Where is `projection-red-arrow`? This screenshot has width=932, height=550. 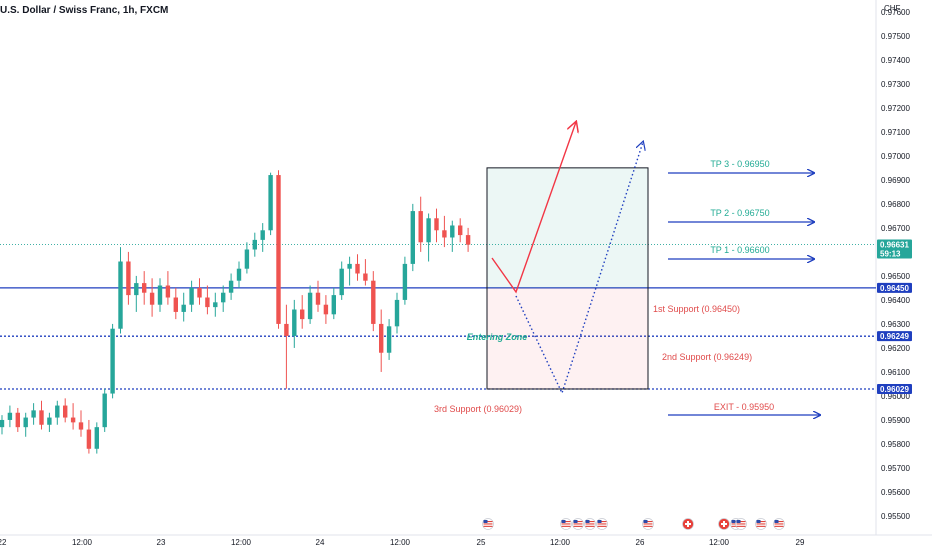 projection-red-arrow is located at coordinates (533, 208).